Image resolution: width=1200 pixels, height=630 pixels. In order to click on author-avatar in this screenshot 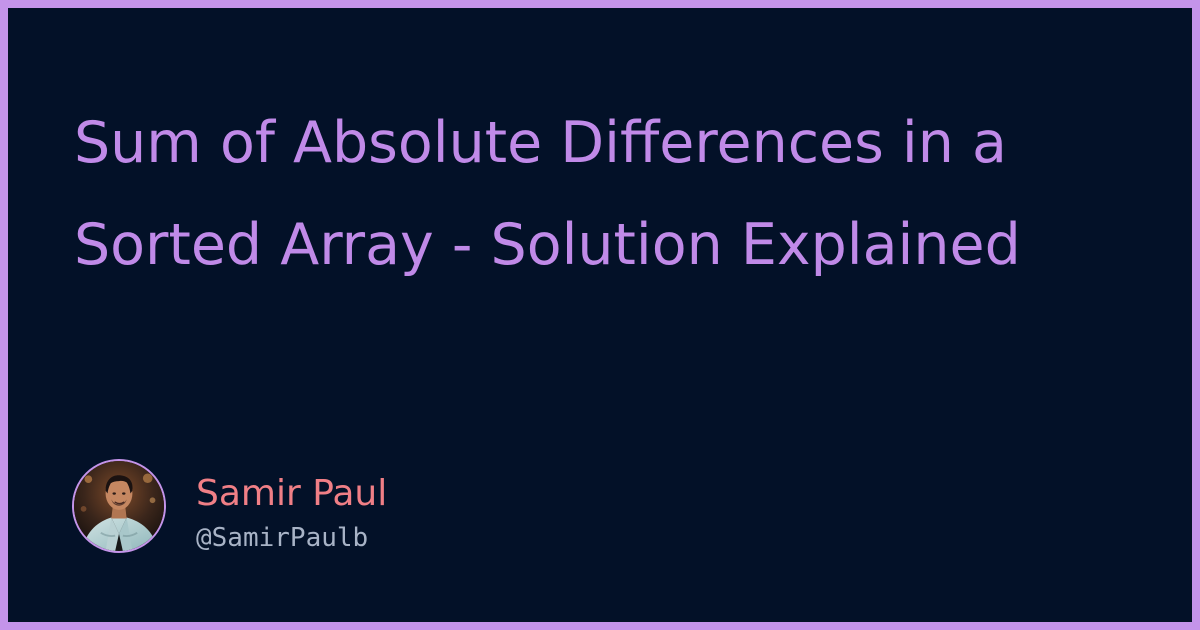, I will do `click(119, 506)`.